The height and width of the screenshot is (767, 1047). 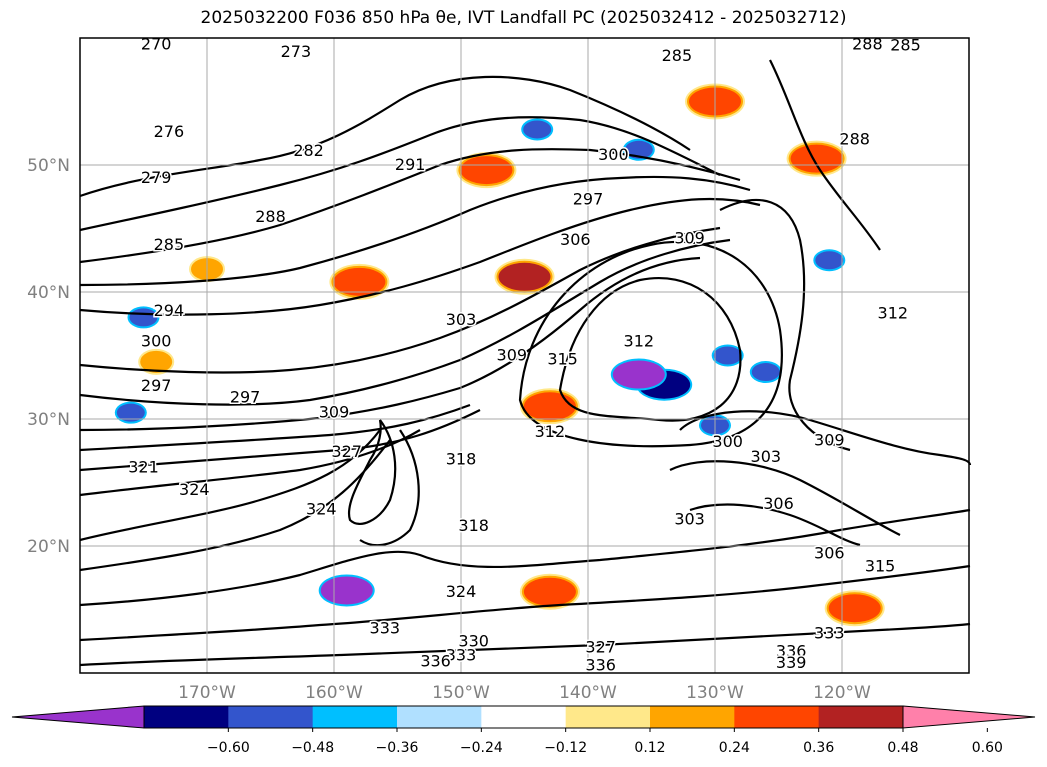 What do you see at coordinates (143, 466) in the screenshot?
I see `contour-label: 321` at bounding box center [143, 466].